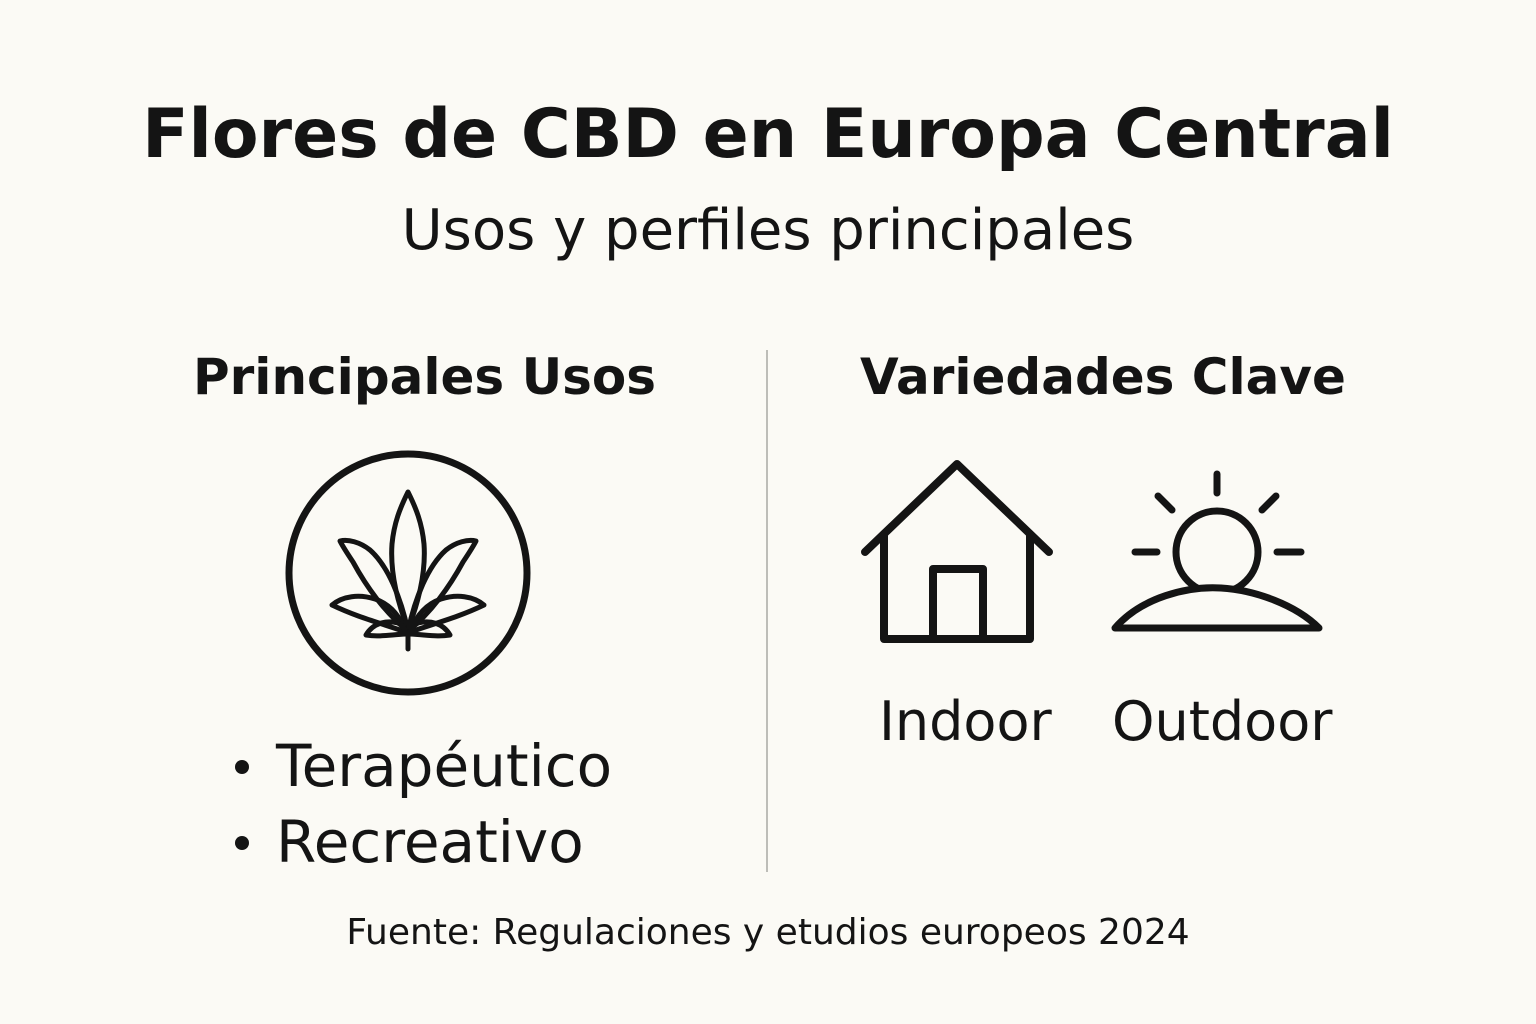 Image resolution: width=1536 pixels, height=1024 pixels. Describe the element at coordinates (408, 573) in the screenshot. I see `cannabis-leaf-icon` at that location.